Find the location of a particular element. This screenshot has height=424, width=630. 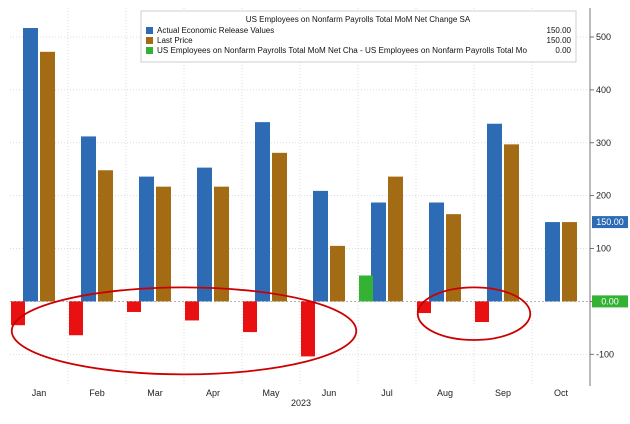

legend-box is located at coordinates (358, 36).